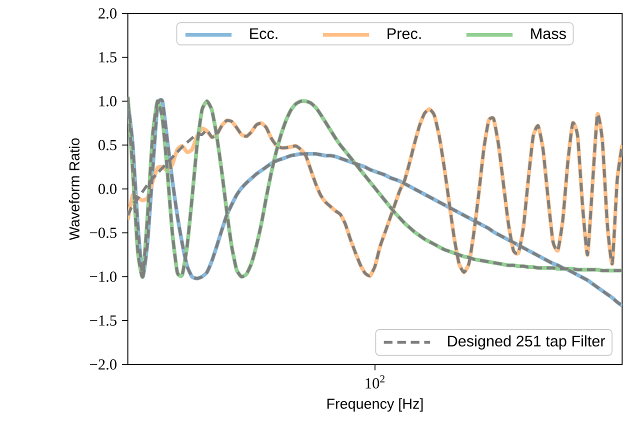 The image size is (626, 429). Describe the element at coordinates (103, 277) in the screenshot. I see `y-tick-label: −1.0` at that location.